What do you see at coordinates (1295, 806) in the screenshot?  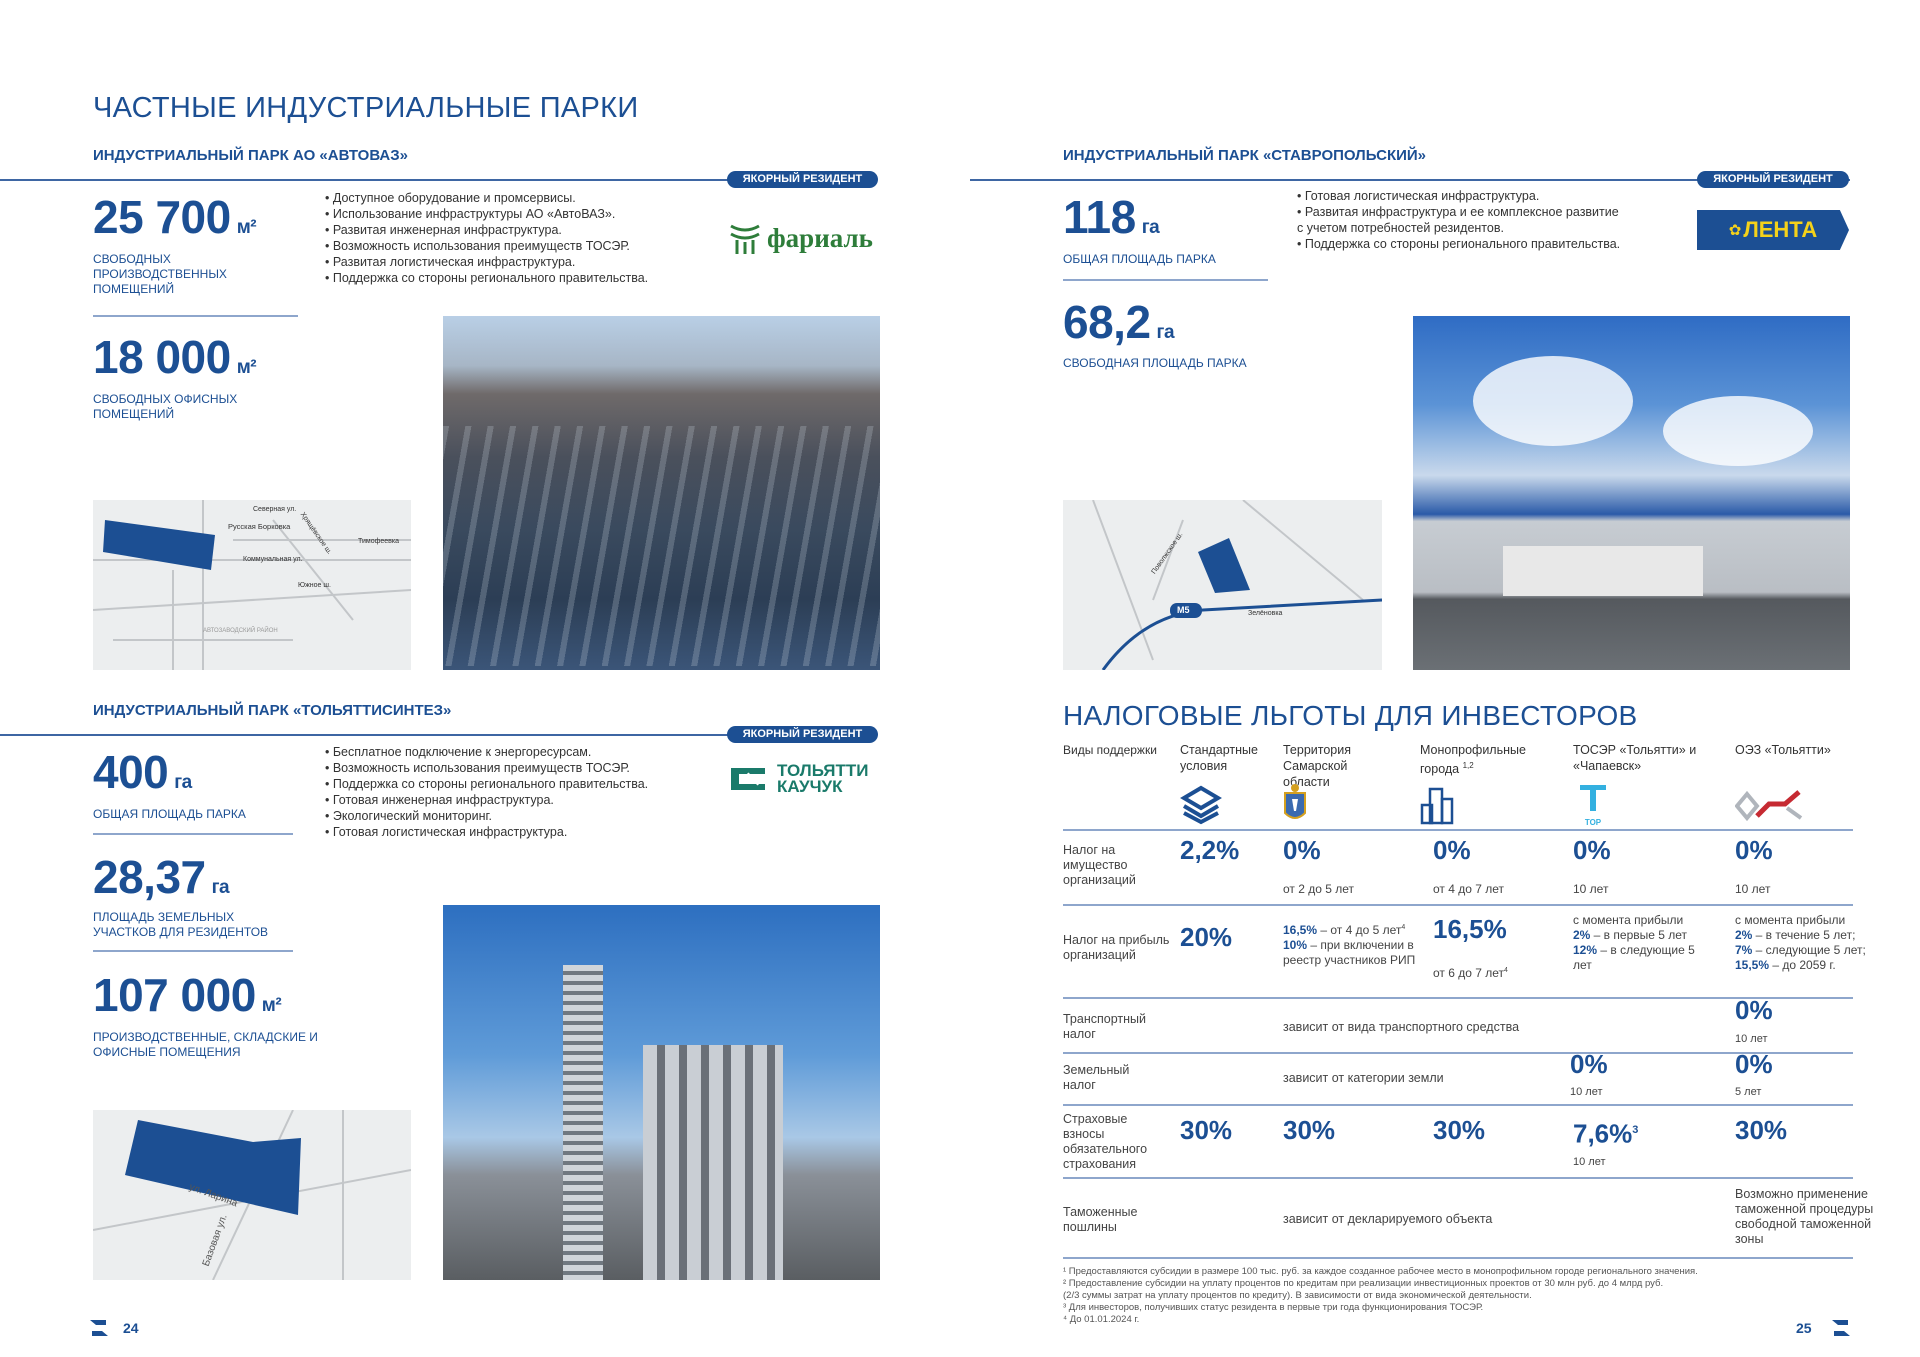 I see `samara-coat-of-arms-icon` at bounding box center [1295, 806].